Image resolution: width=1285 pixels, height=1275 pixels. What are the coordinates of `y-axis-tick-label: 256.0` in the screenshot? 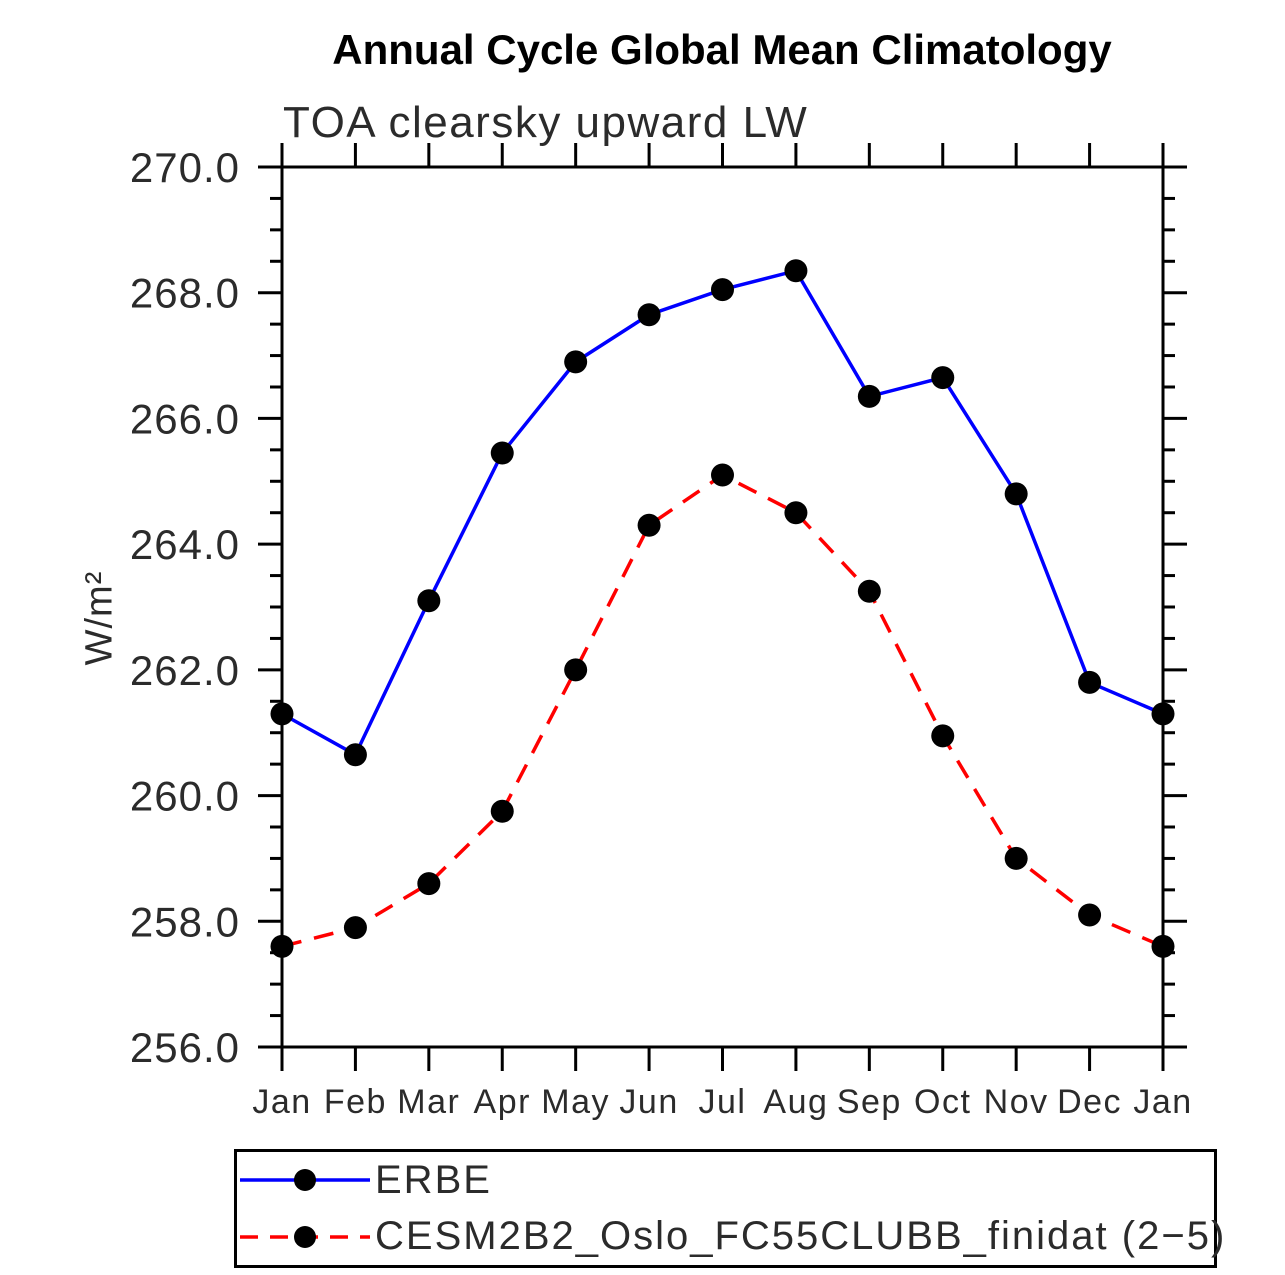 It's located at (185, 1047).